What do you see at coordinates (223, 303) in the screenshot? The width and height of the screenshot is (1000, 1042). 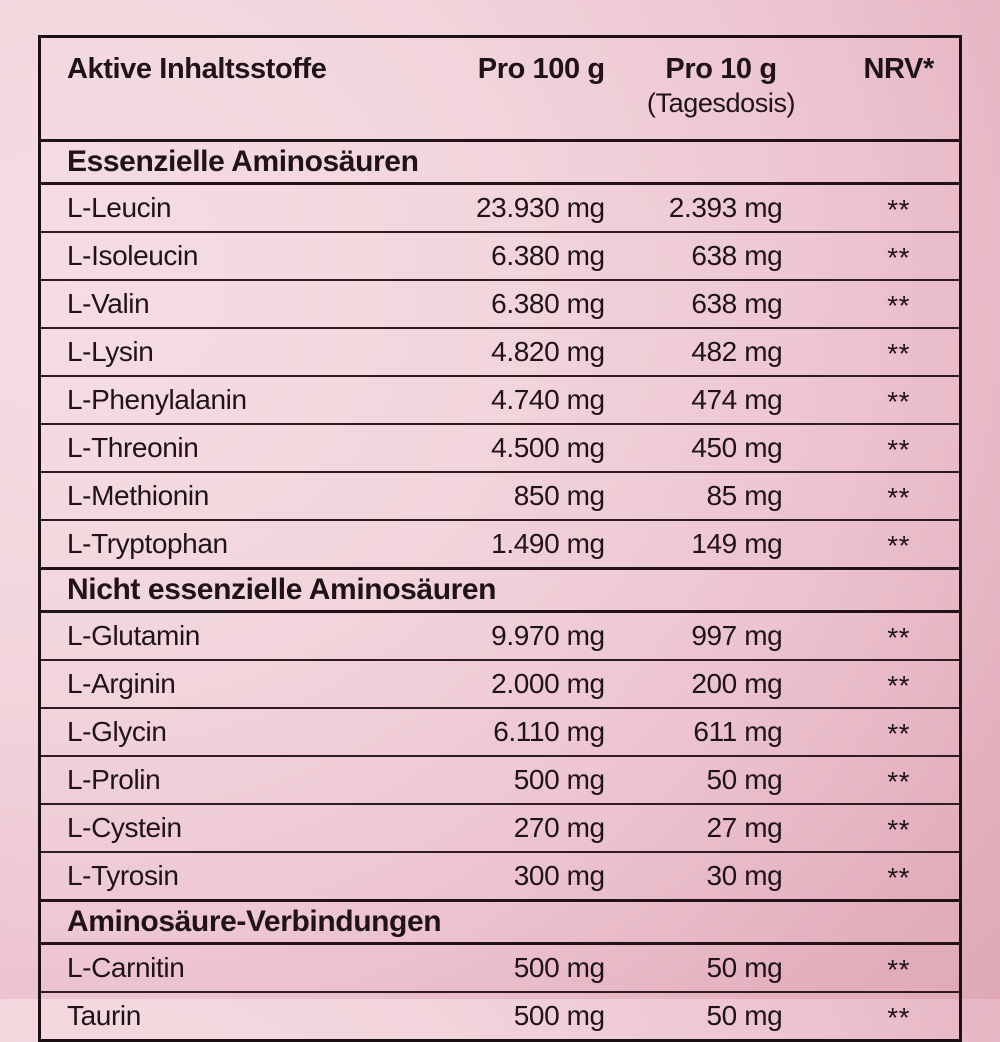 I see `ingredient-name: L-Valin` at bounding box center [223, 303].